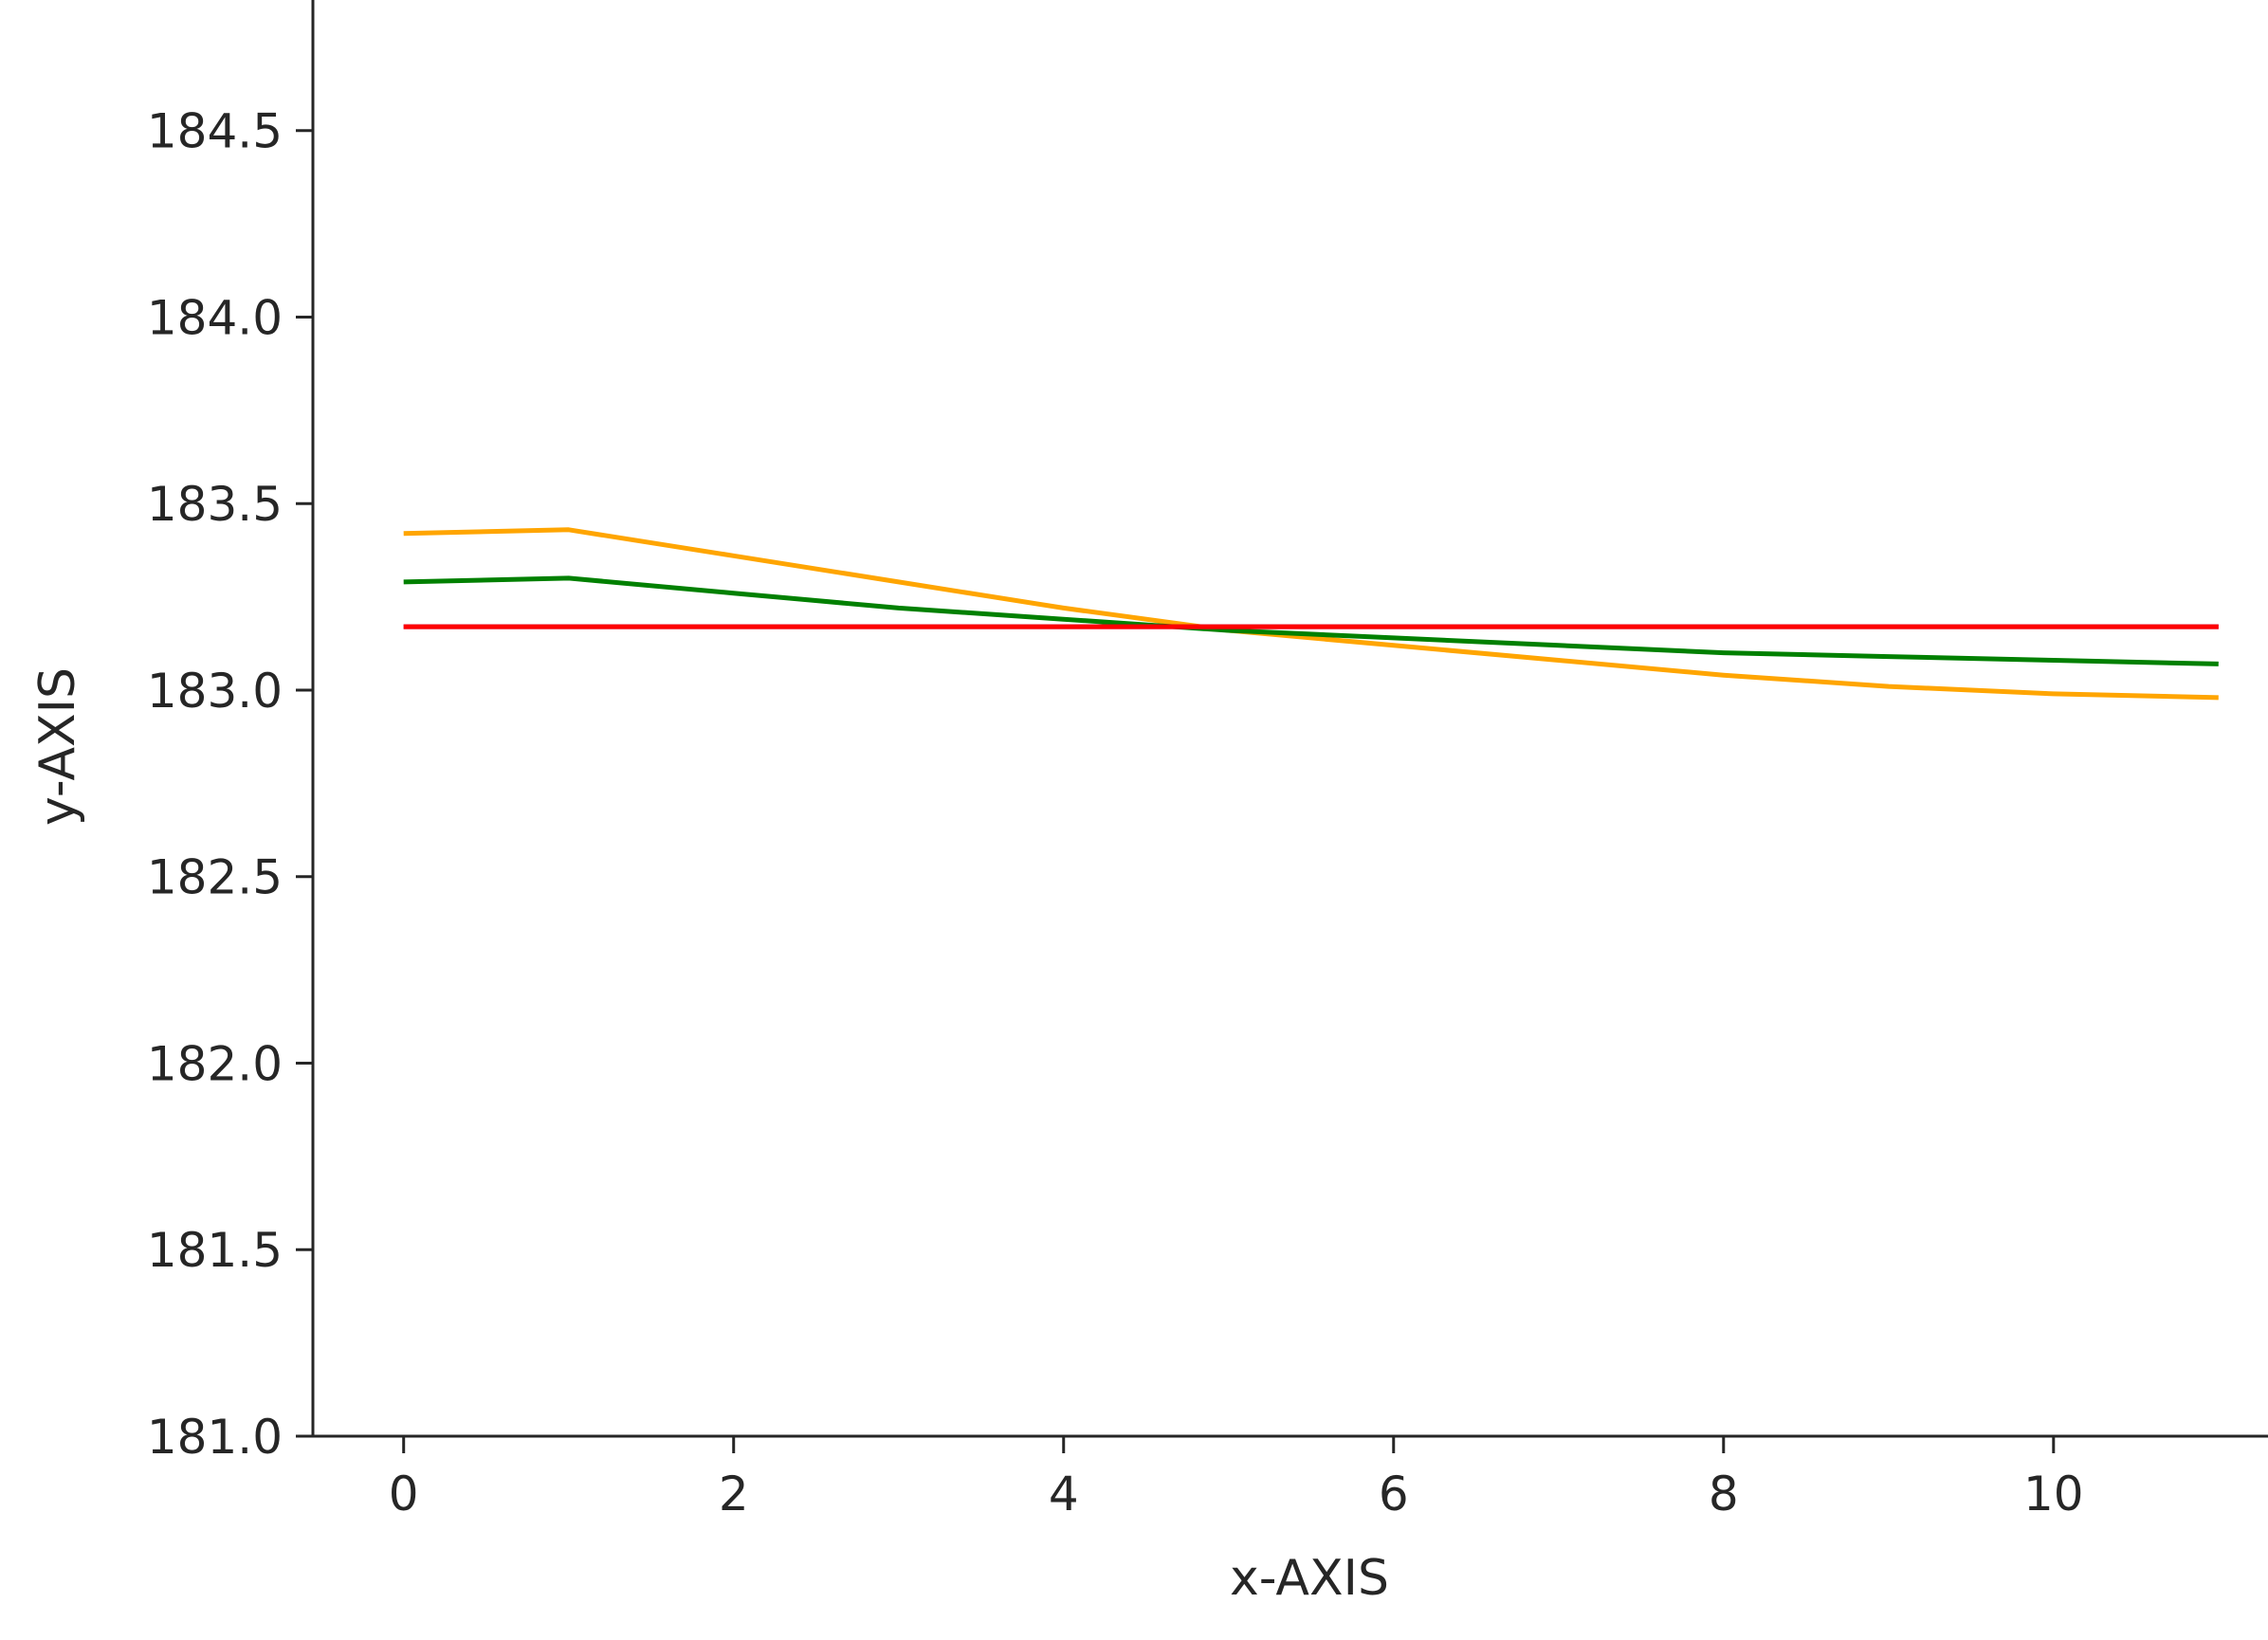 This screenshot has width=2268, height=1640. What do you see at coordinates (1236, 1479) in the screenshot?
I see `x-ticks: 0 2 4 6 8 10` at bounding box center [1236, 1479].